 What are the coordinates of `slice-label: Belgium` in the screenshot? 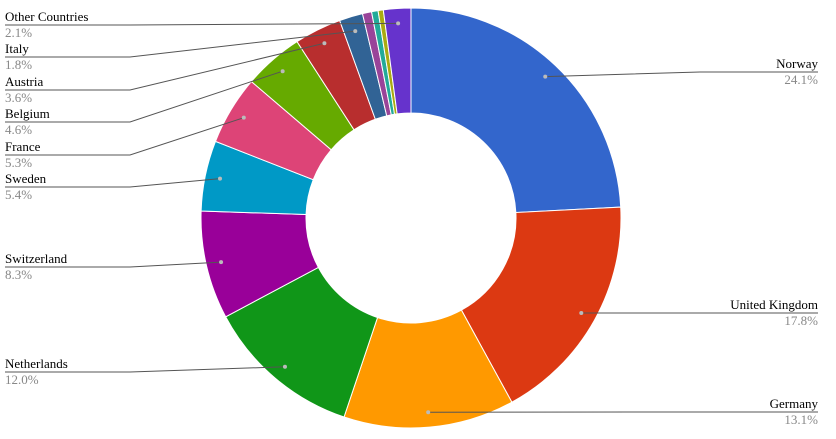 It's located at (27, 113).